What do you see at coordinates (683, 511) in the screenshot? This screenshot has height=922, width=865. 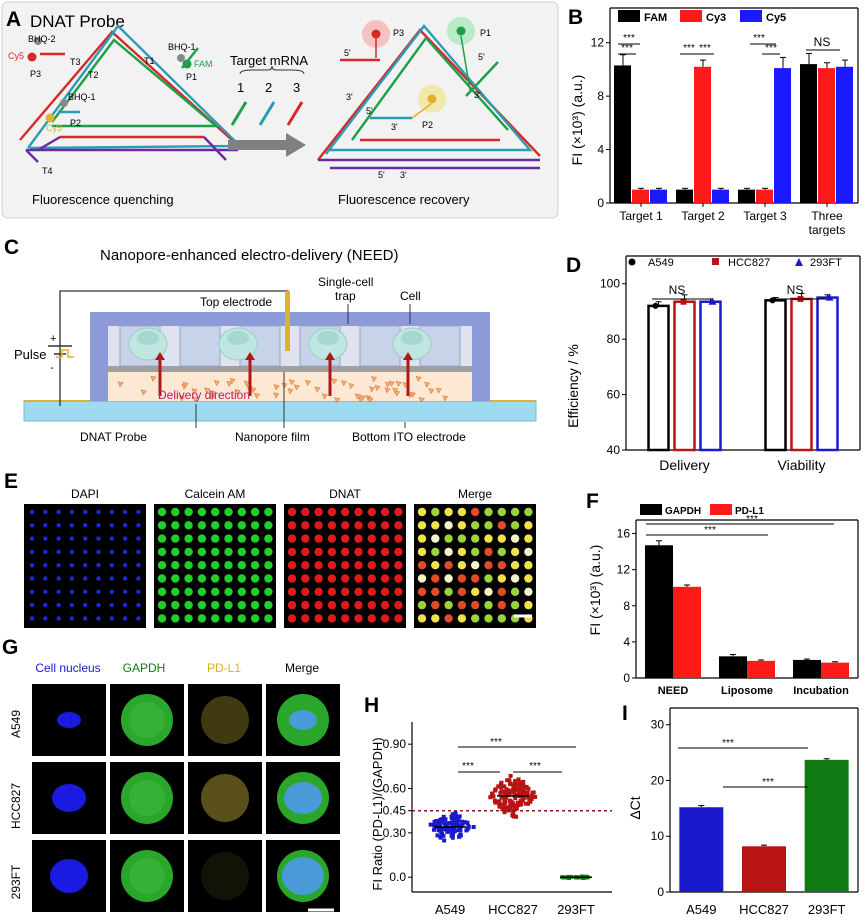 I see `legend-gapdh: GAPDH` at bounding box center [683, 511].